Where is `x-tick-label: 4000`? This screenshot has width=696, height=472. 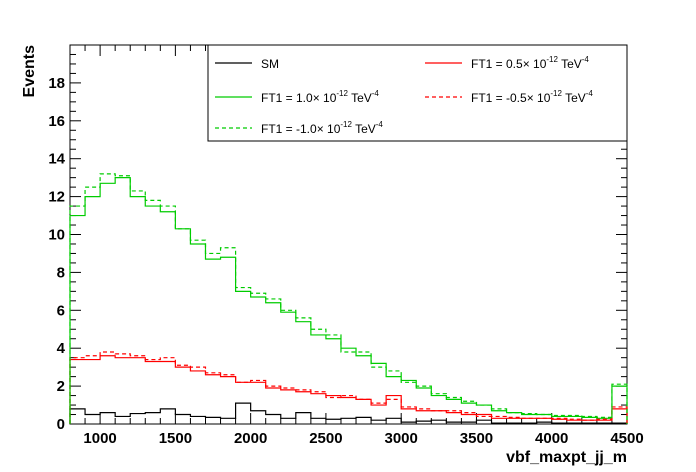
x-tick-label: 4000 is located at coordinates (551, 438).